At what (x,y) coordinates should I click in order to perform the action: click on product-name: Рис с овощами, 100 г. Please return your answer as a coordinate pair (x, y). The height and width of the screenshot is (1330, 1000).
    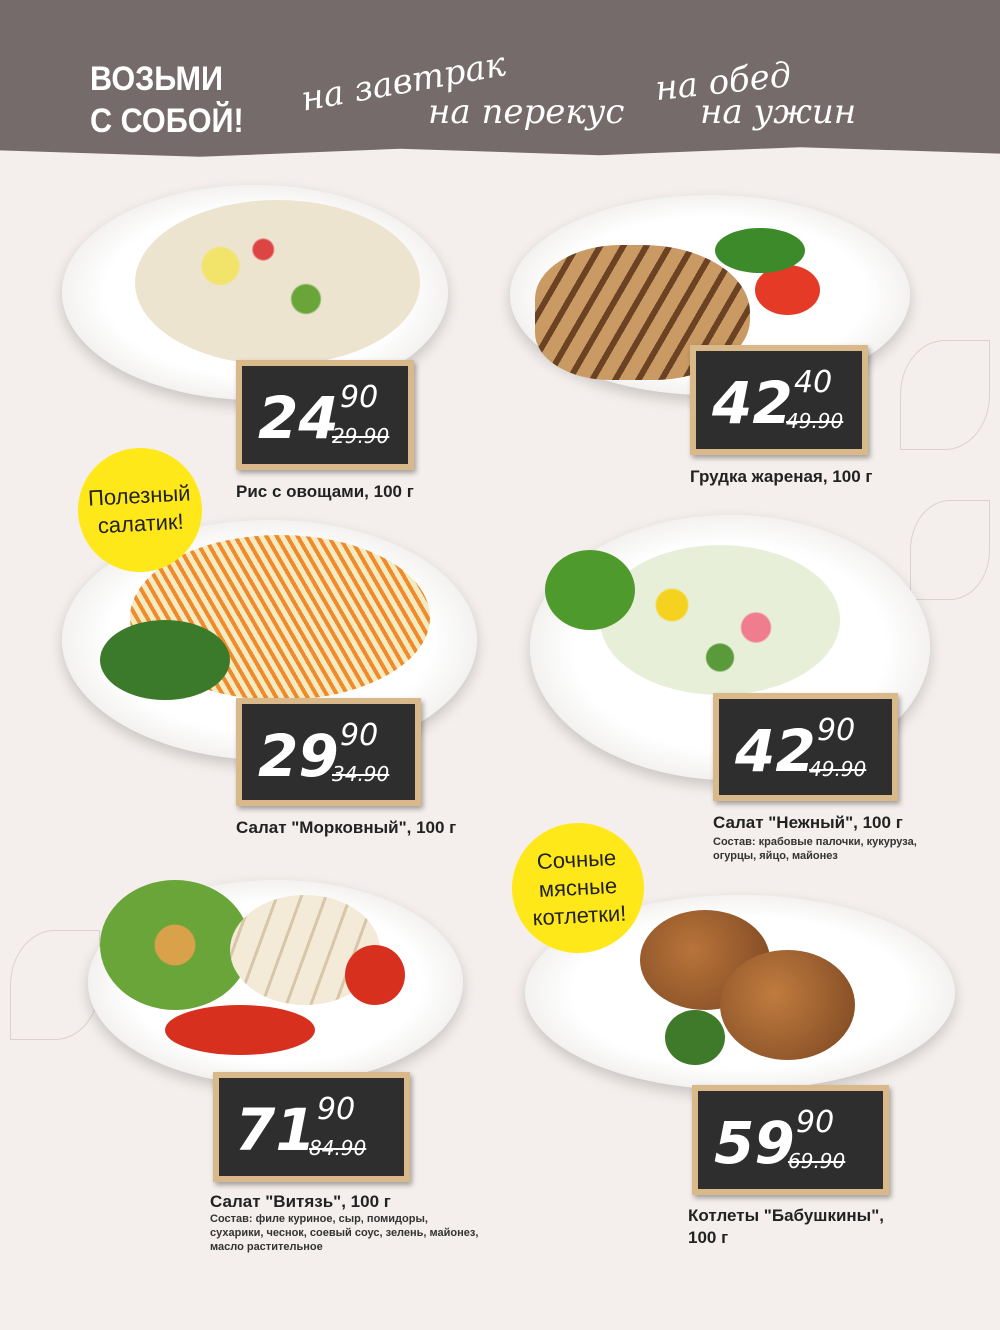
    Looking at the image, I should click on (325, 491).